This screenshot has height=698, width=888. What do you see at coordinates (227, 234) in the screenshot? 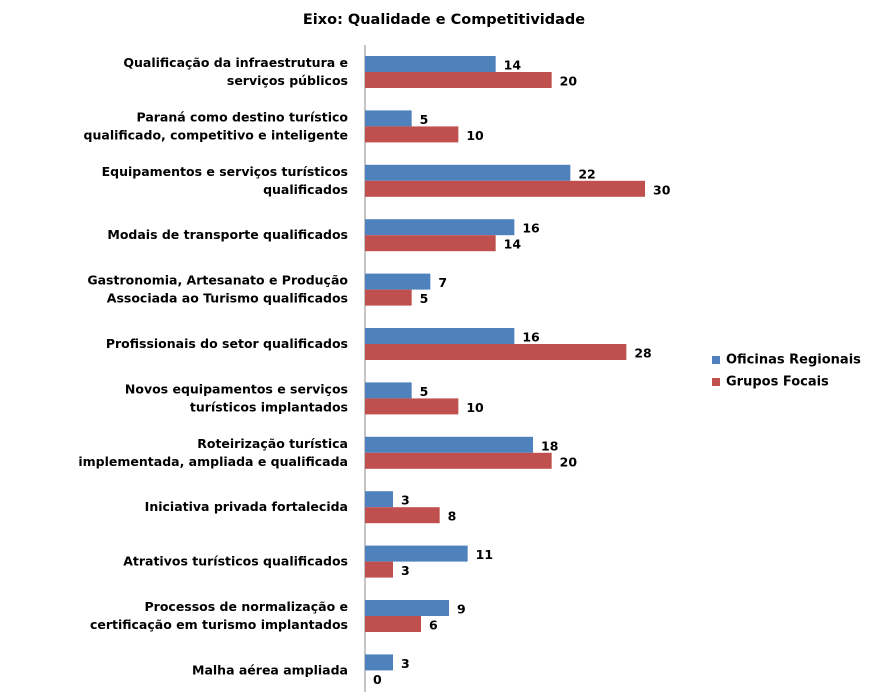
I see `category-label: Modais de transporte qualificados` at bounding box center [227, 234].